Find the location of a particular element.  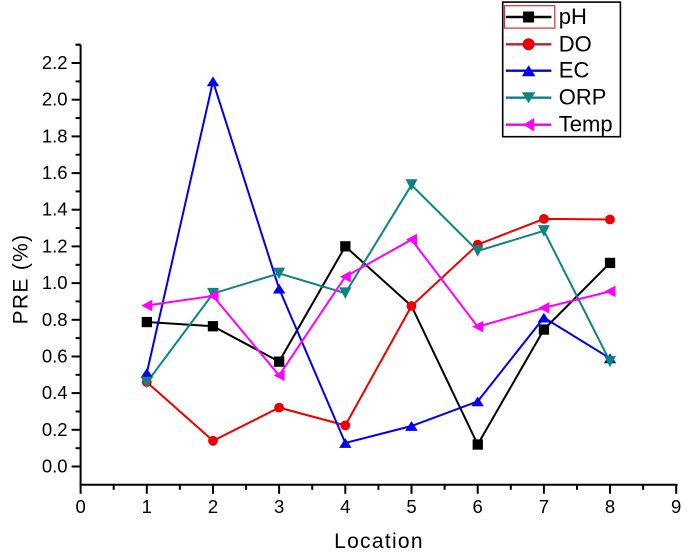

svg-text: 7 is located at coordinates (544, 506).